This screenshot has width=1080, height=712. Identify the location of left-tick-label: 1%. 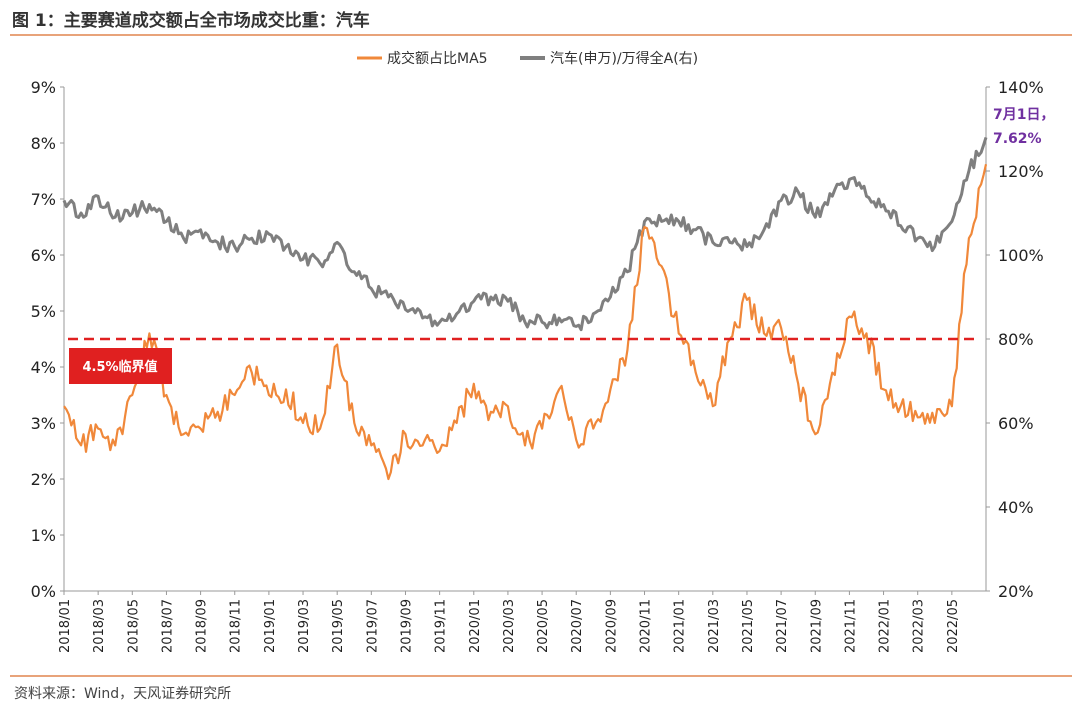
(43, 535).